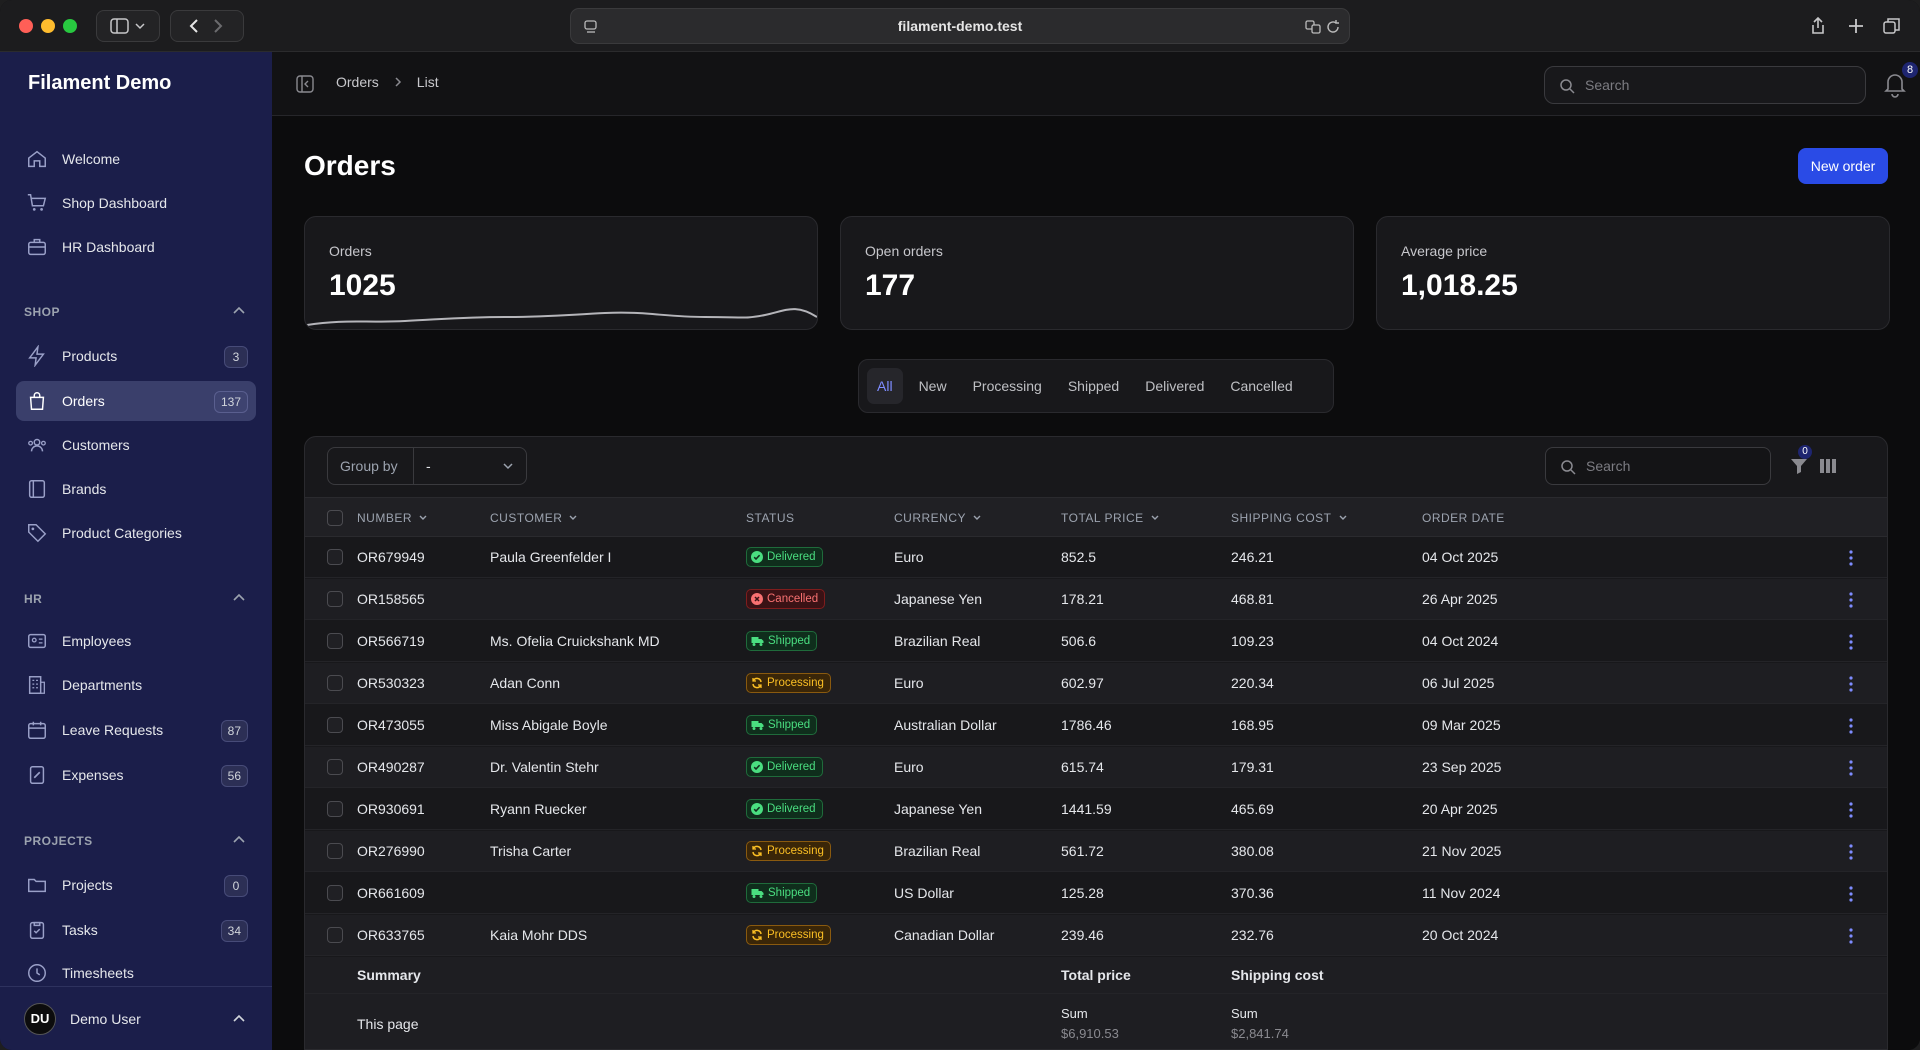 This screenshot has width=1920, height=1050. Describe the element at coordinates (136, 159) in the screenshot. I see `sidebar-item-welcome: Welcome` at that location.